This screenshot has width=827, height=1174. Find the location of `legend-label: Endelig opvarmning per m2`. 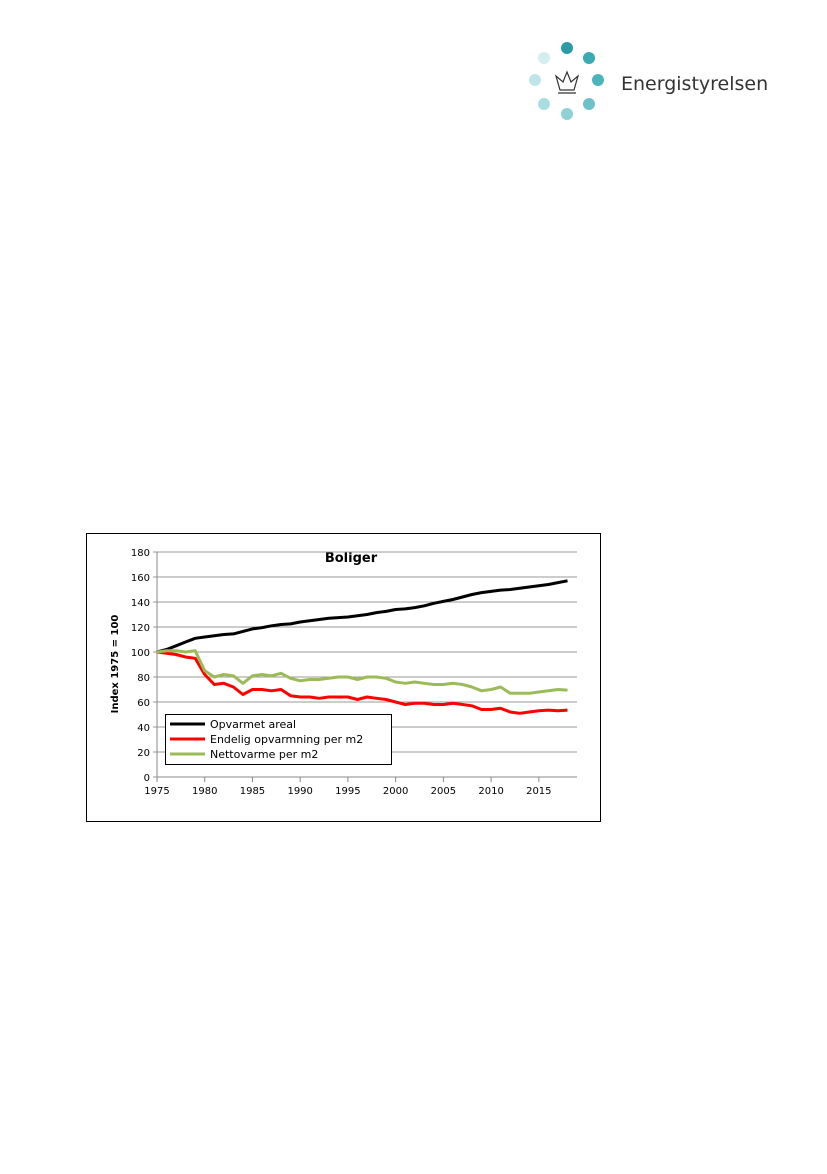

legend-label: Endelig opvarmning per m2 is located at coordinates (286, 739).